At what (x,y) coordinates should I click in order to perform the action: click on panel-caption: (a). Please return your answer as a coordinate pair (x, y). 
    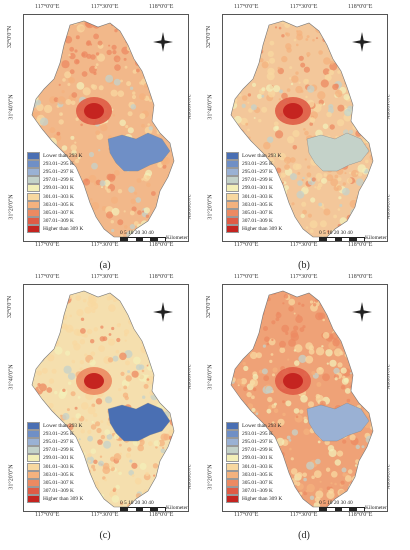
    Looking at the image, I should click on (105, 265).